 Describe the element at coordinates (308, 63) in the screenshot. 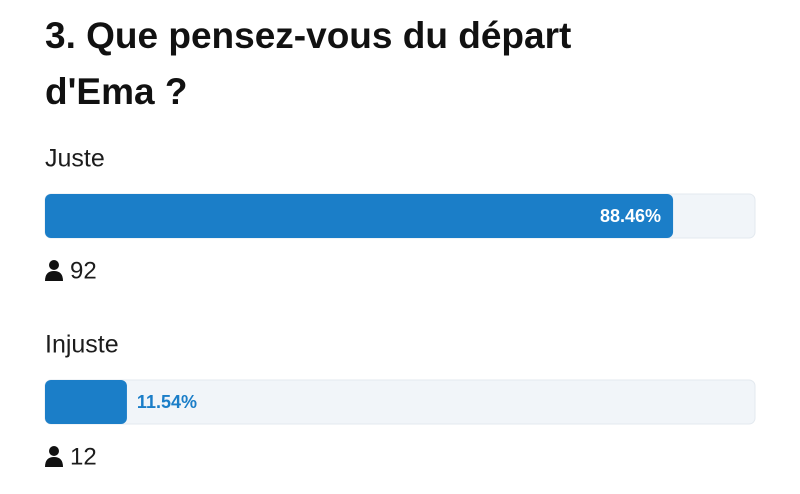

I see `question-title: 3. Que pensez-vous du départ d'Ema ?` at that location.